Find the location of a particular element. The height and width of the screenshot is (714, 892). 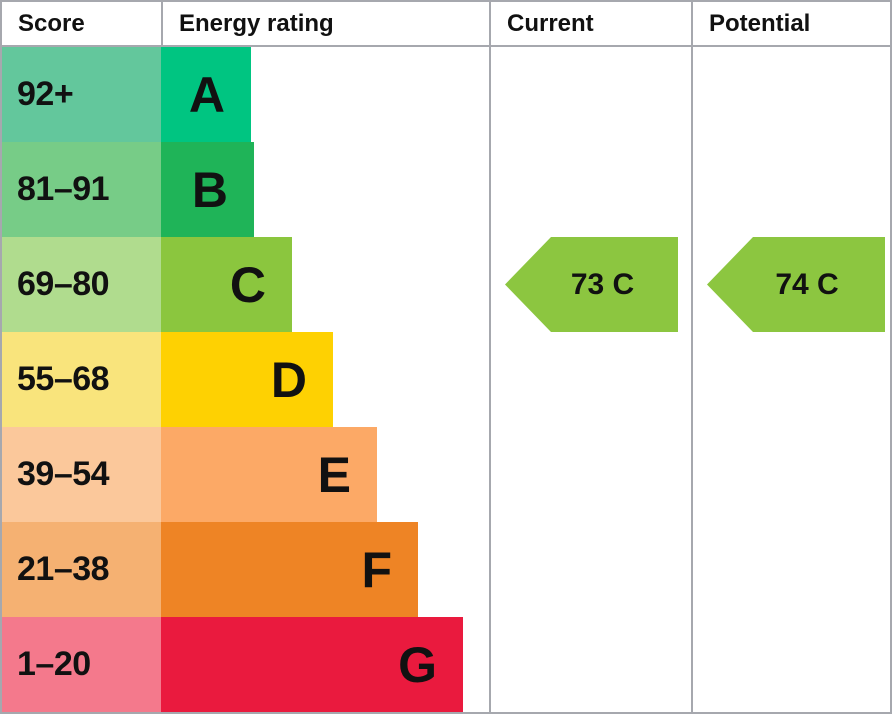

band-row-a: 92+ A is located at coordinates (446, 94).